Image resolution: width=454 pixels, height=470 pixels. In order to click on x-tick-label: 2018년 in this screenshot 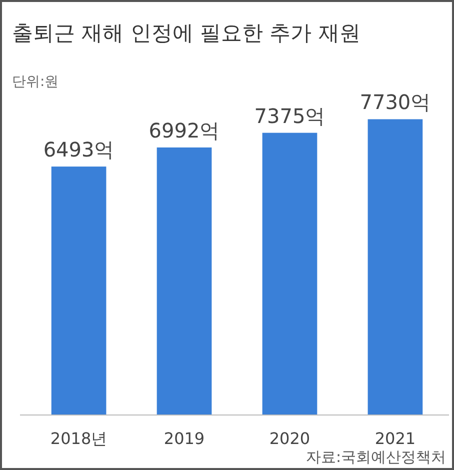, I will do `click(79, 438)`.